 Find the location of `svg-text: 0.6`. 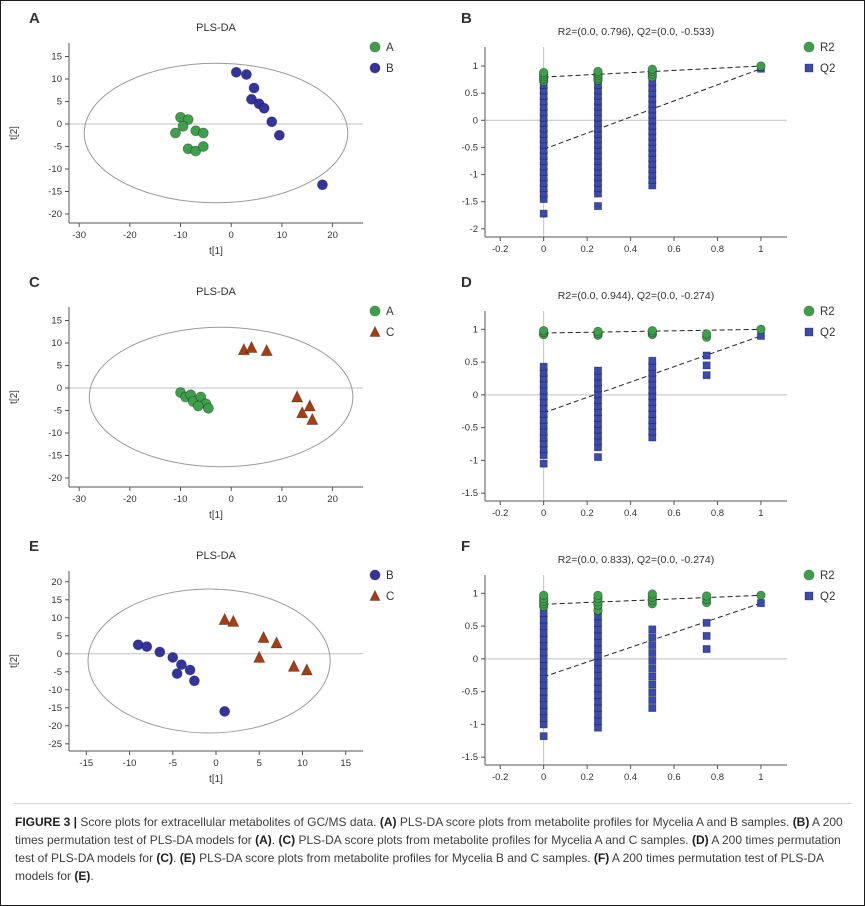

svg-text: 0.6 is located at coordinates (673, 513).